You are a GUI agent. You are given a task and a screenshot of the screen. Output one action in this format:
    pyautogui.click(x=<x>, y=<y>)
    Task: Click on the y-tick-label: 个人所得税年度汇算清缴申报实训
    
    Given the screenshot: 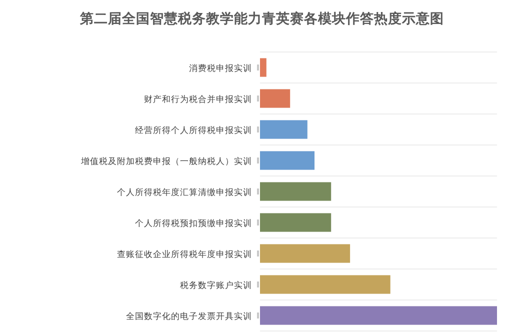 What is the action you would take?
    pyautogui.click(x=184, y=192)
    